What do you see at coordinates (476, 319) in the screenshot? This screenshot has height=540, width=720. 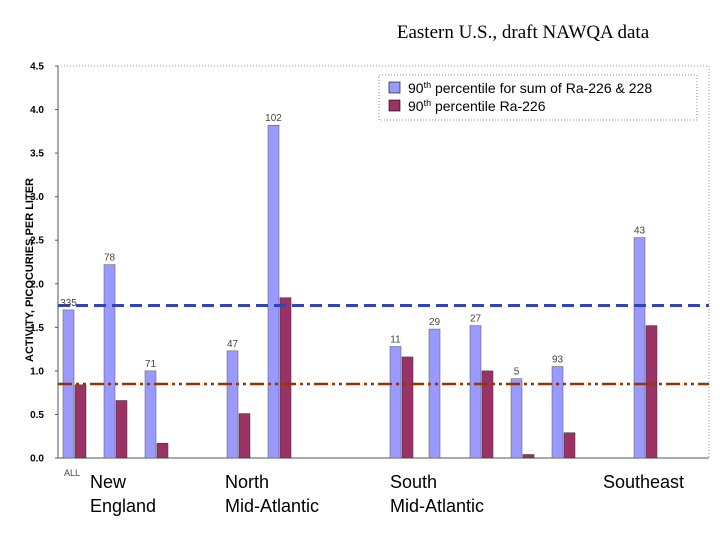 I see `bar-count-label: 27` at bounding box center [476, 319].